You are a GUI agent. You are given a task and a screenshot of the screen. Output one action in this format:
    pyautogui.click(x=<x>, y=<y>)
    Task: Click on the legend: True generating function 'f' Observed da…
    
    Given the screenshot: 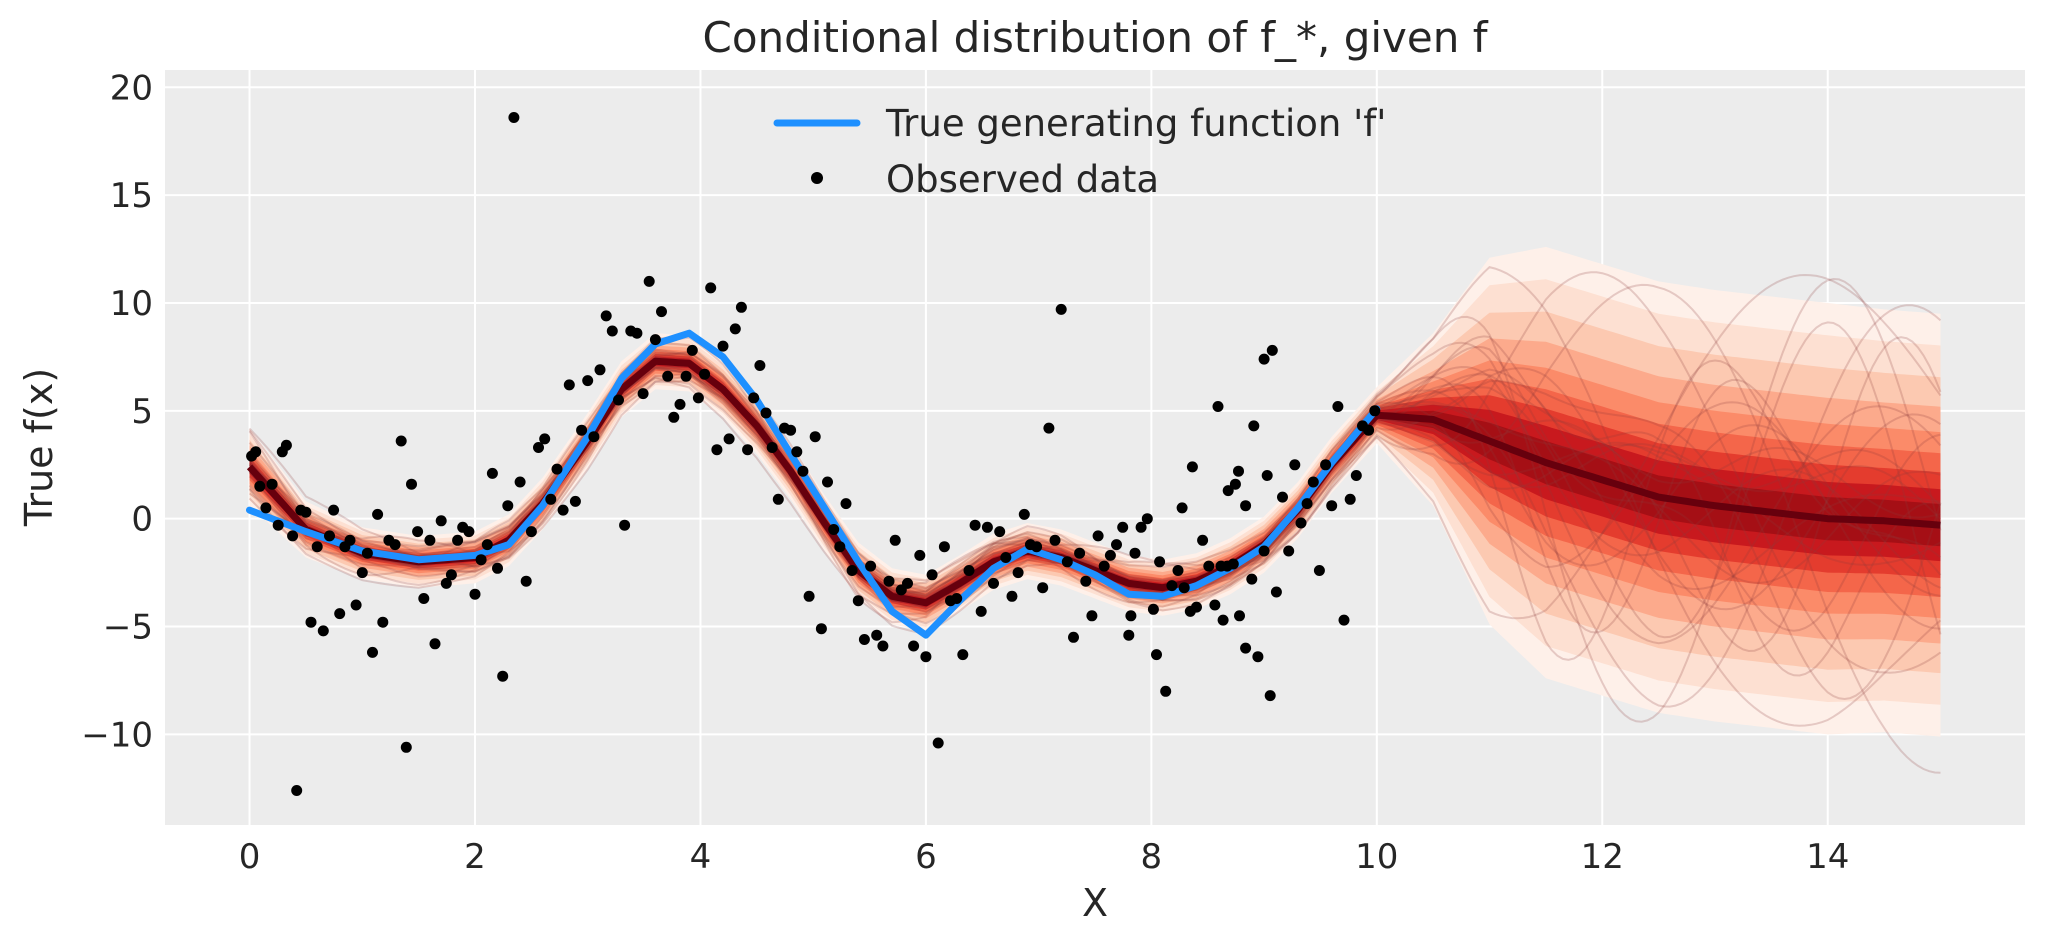 What is the action you would take?
    pyautogui.click(x=1079, y=151)
    